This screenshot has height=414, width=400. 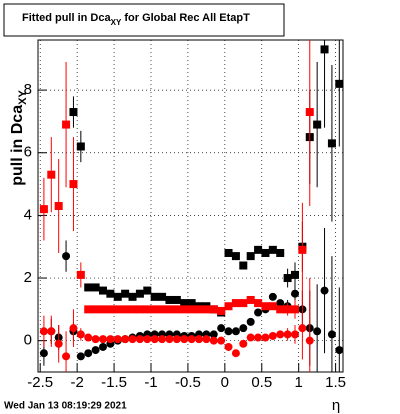 I want to click on x-tick-label: 0.5, so click(x=261, y=382).